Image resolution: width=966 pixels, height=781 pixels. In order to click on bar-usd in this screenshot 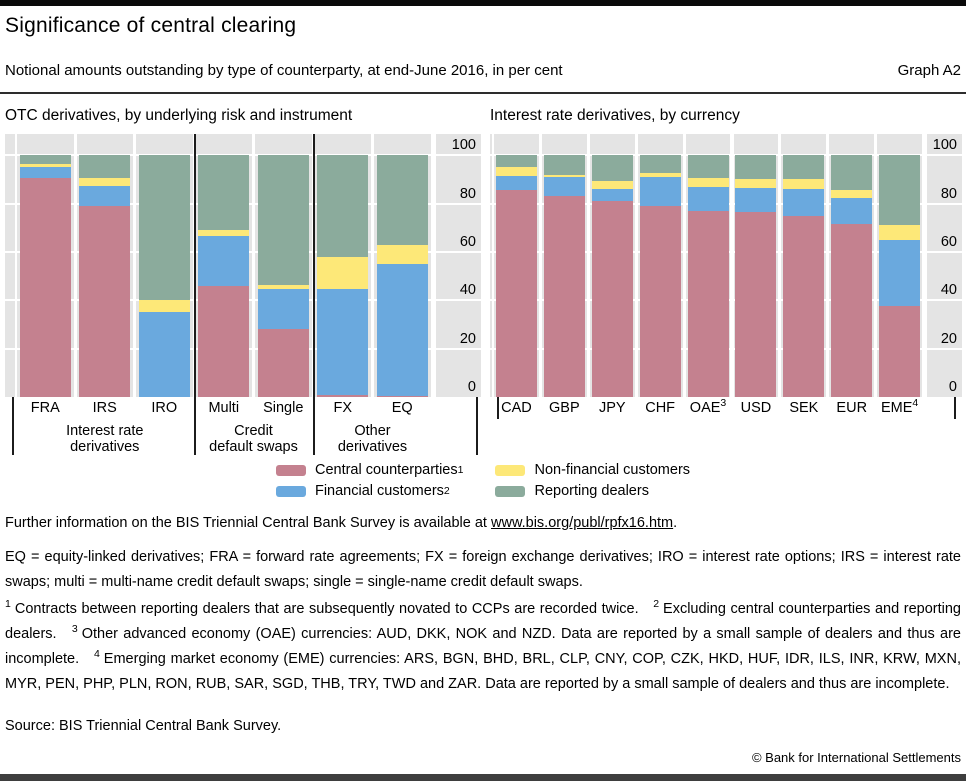, I will do `click(756, 276)`.